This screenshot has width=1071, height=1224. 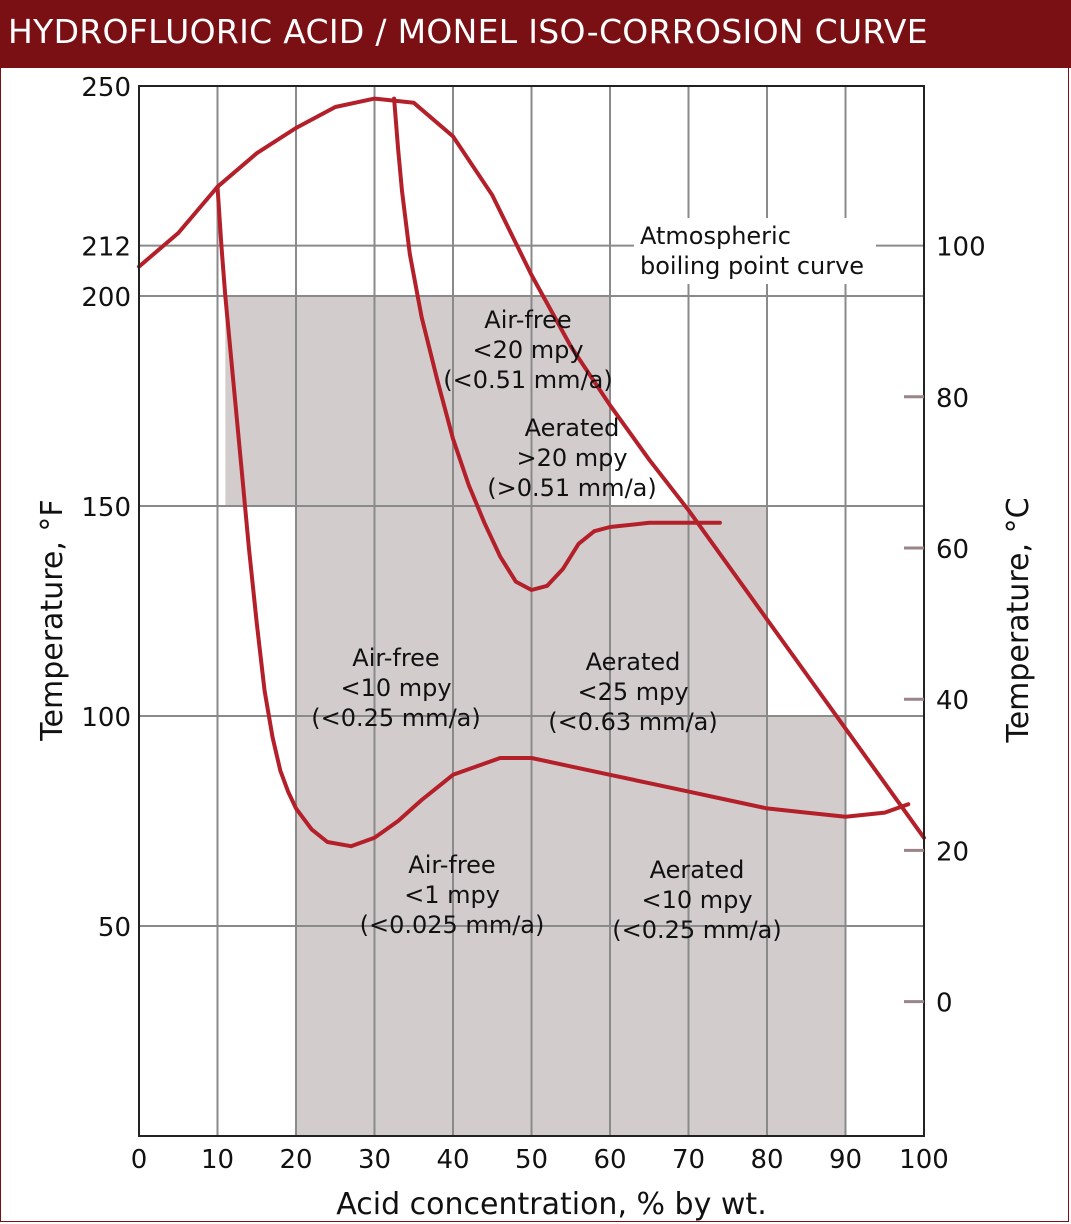 What do you see at coordinates (114, 928) in the screenshot?
I see `y-tick-label: 50` at bounding box center [114, 928].